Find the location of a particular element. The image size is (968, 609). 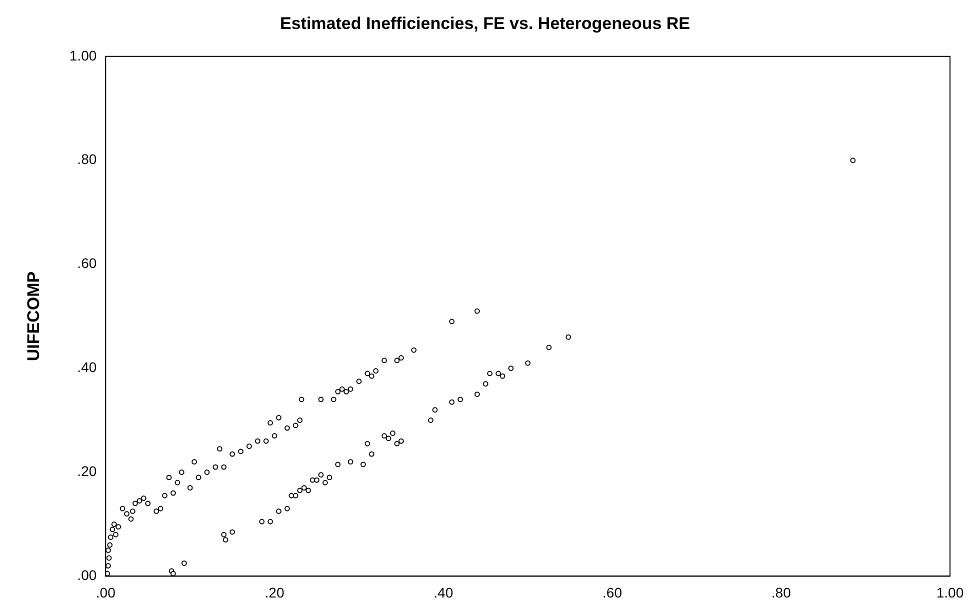

x-tick-label: .40 is located at coordinates (444, 592).